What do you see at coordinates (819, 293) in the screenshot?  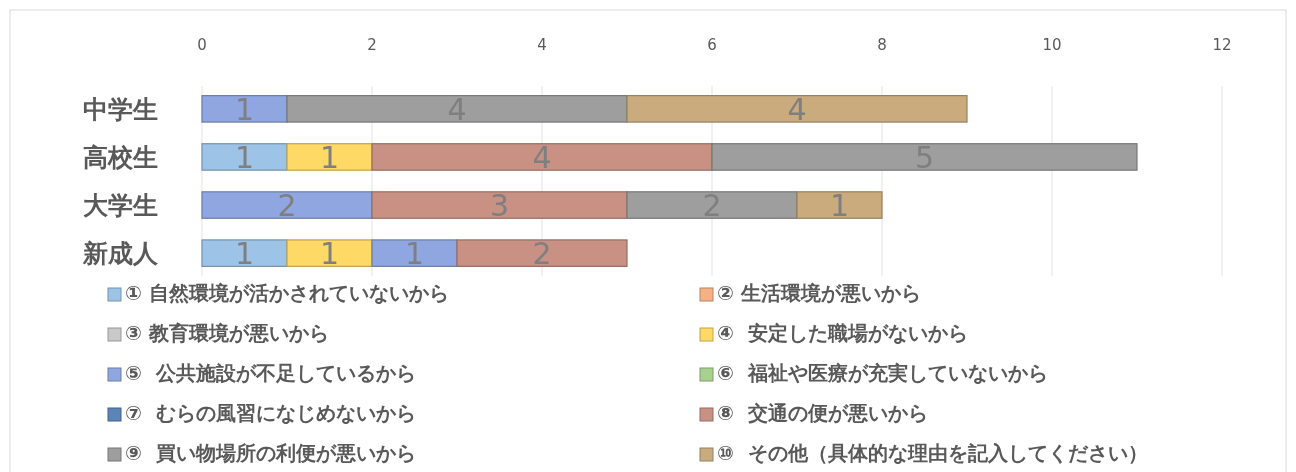 I see `legend-label: ② 生活環境が悪いから` at bounding box center [819, 293].